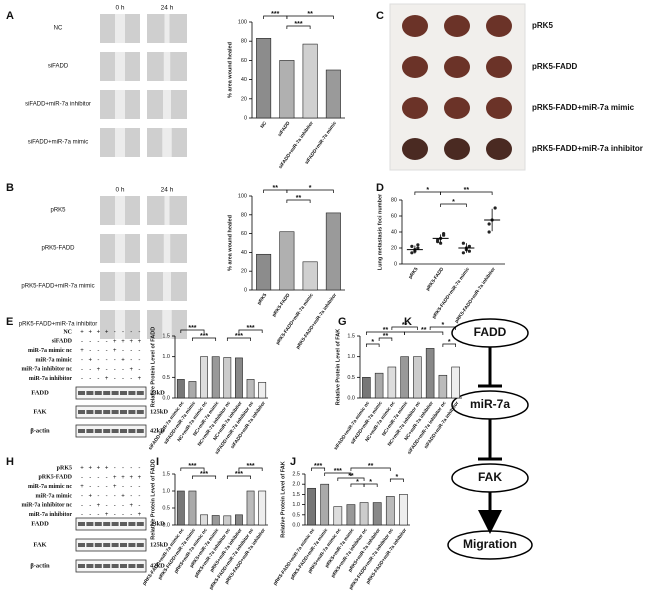 The width and height of the screenshot is (650, 592). What do you see at coordinates (386, 330) in the screenshot?
I see `significance-label: **` at bounding box center [386, 330].